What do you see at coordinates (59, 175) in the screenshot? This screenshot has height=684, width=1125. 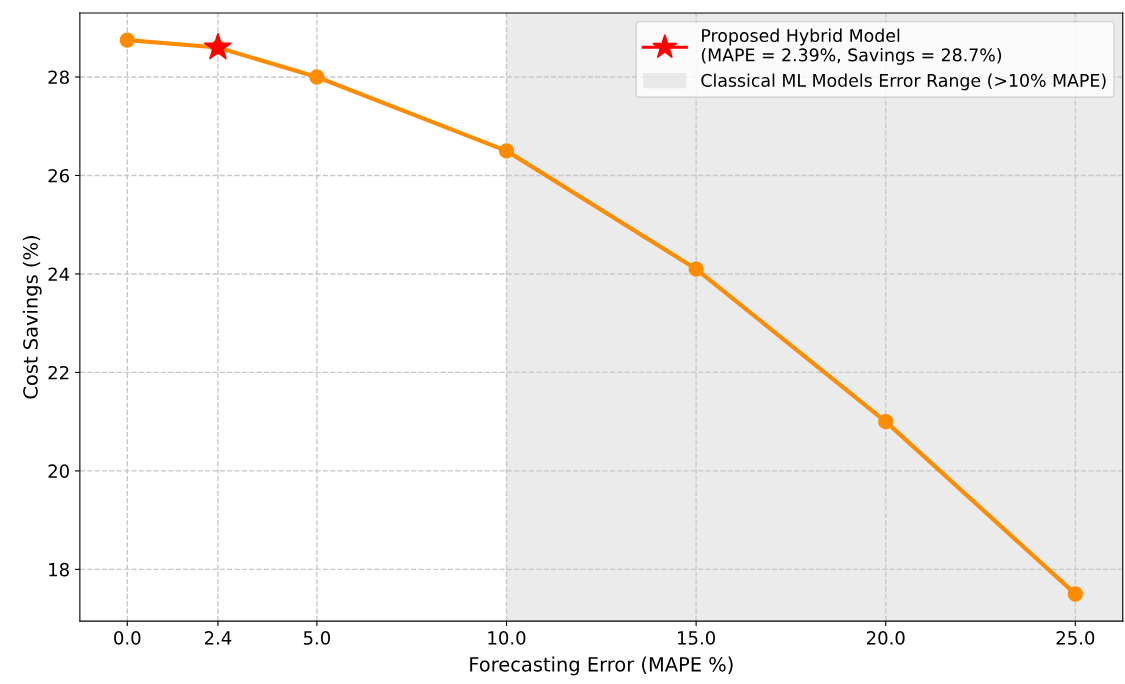 I see `y-tick-label: 26` at bounding box center [59, 175].